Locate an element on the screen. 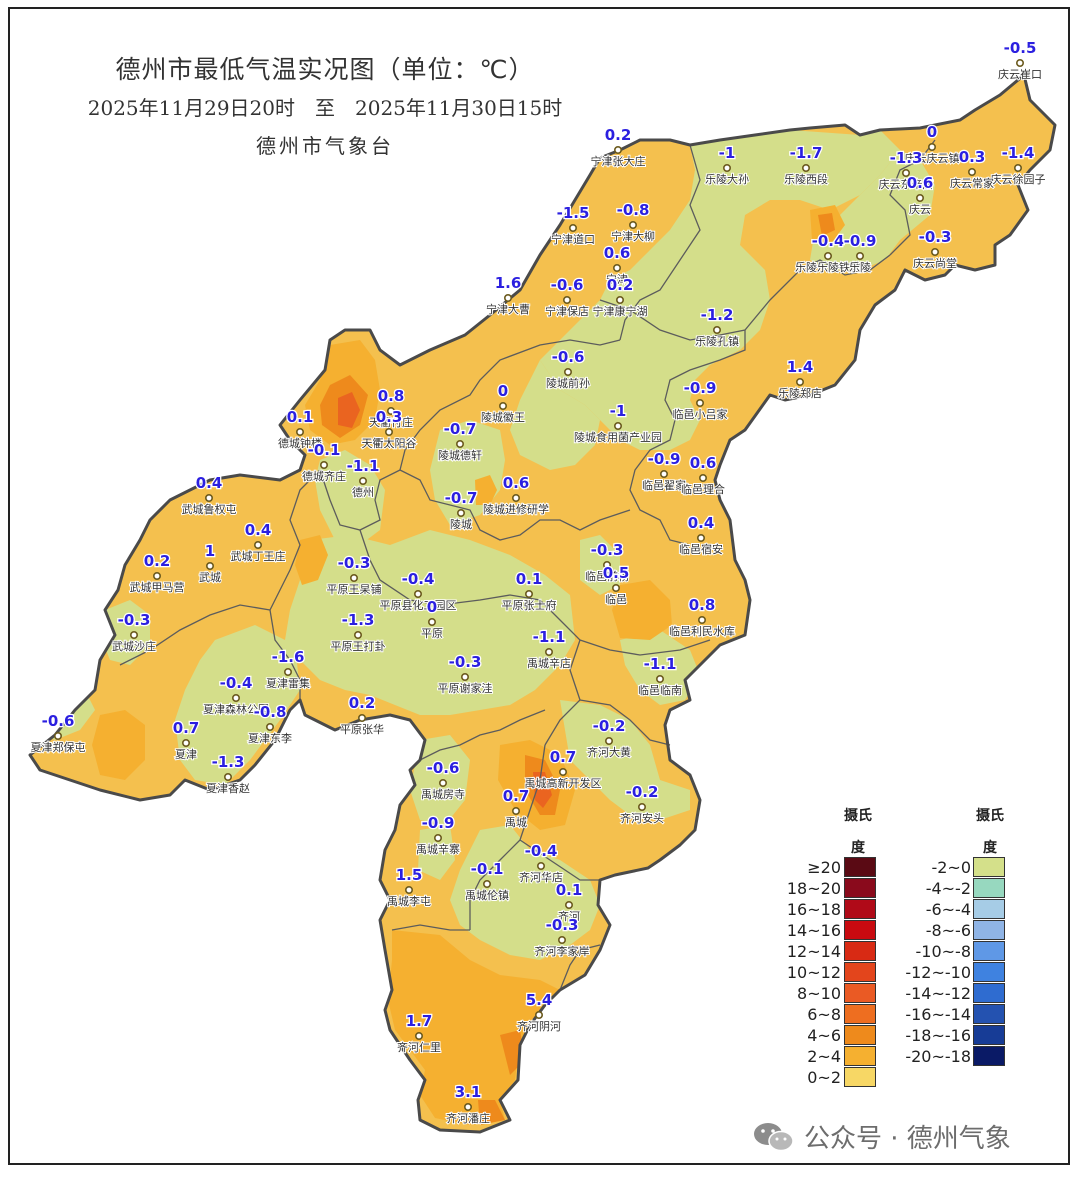 This screenshot has height=1181, width=1080. station-8: 0.2 宁津张大庄 is located at coordinates (618, 147).